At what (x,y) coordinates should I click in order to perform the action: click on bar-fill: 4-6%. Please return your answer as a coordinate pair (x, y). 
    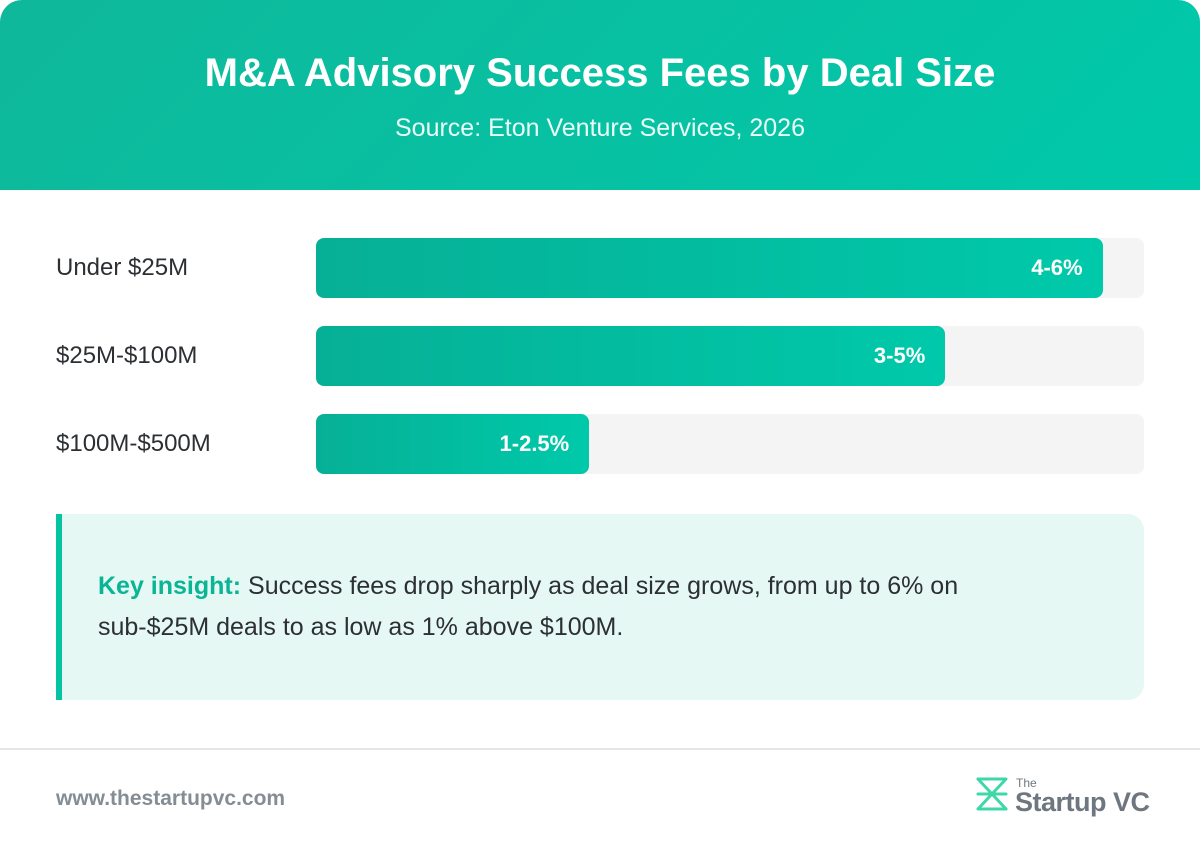
    Looking at the image, I should click on (709, 268).